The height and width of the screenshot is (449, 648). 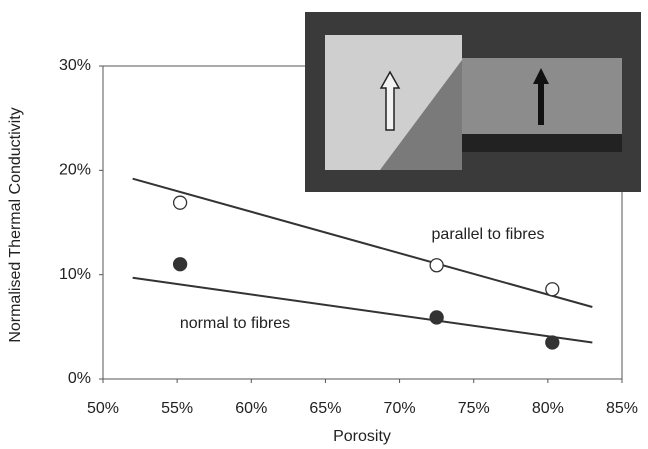 What do you see at coordinates (488, 234) in the screenshot?
I see `series-annotation: parallel to fibres` at bounding box center [488, 234].